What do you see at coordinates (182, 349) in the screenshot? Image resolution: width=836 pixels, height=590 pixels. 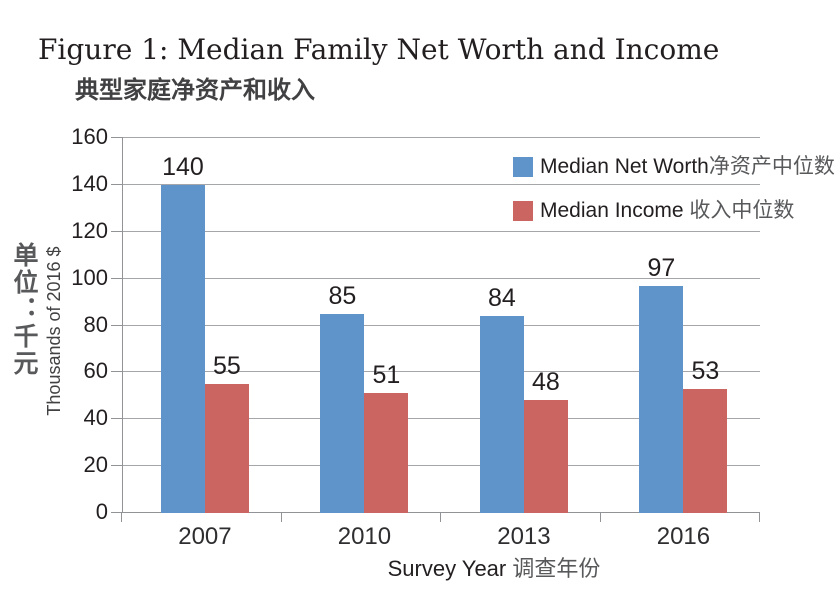 I see `net-worth-bar-2007` at bounding box center [182, 349].